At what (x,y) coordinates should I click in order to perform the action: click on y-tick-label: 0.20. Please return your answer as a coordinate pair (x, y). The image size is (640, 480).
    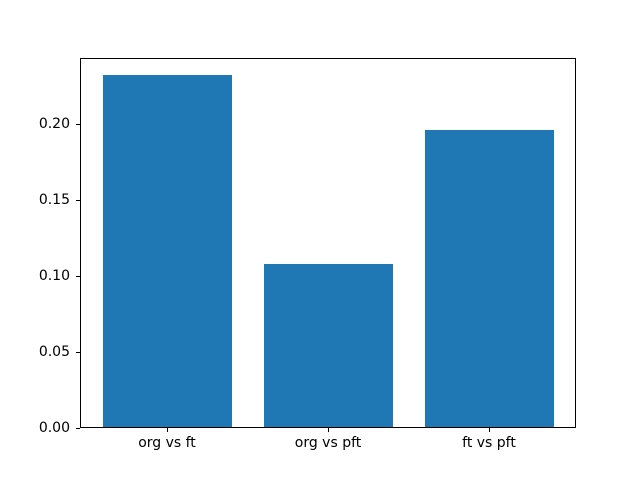
    Looking at the image, I should click on (54, 124).